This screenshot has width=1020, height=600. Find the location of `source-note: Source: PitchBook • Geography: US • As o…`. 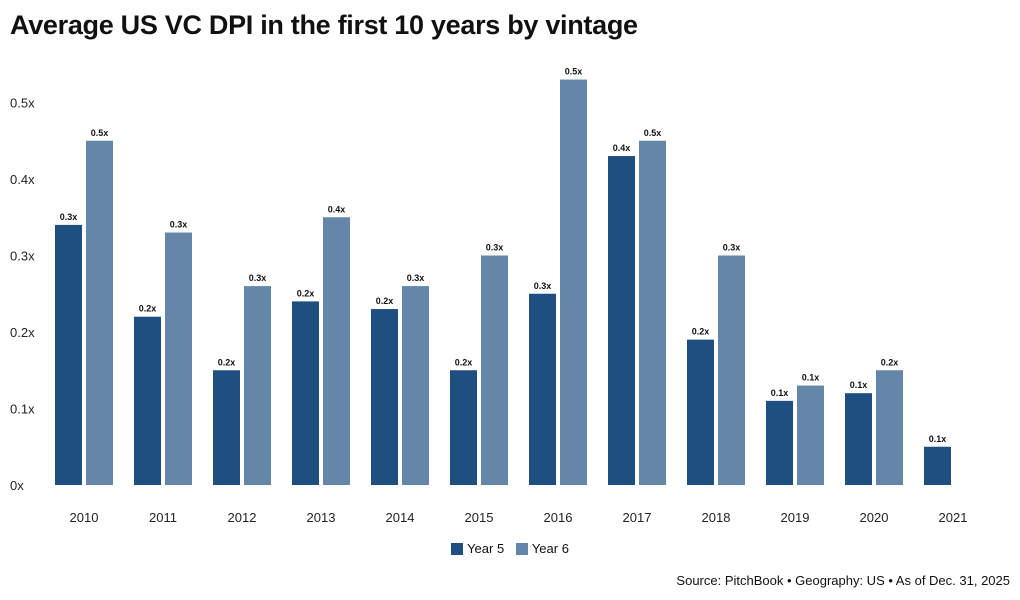

source-note: Source: PitchBook • Geography: US • As o… is located at coordinates (843, 580).